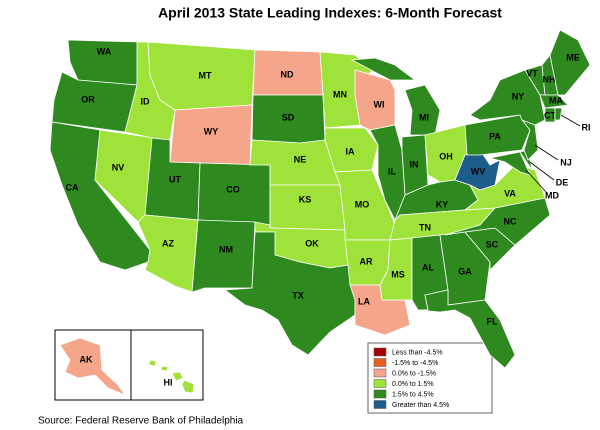 This screenshot has height=430, width=600. Describe the element at coordinates (425, 227) in the screenshot. I see `state-label: TN` at that location.